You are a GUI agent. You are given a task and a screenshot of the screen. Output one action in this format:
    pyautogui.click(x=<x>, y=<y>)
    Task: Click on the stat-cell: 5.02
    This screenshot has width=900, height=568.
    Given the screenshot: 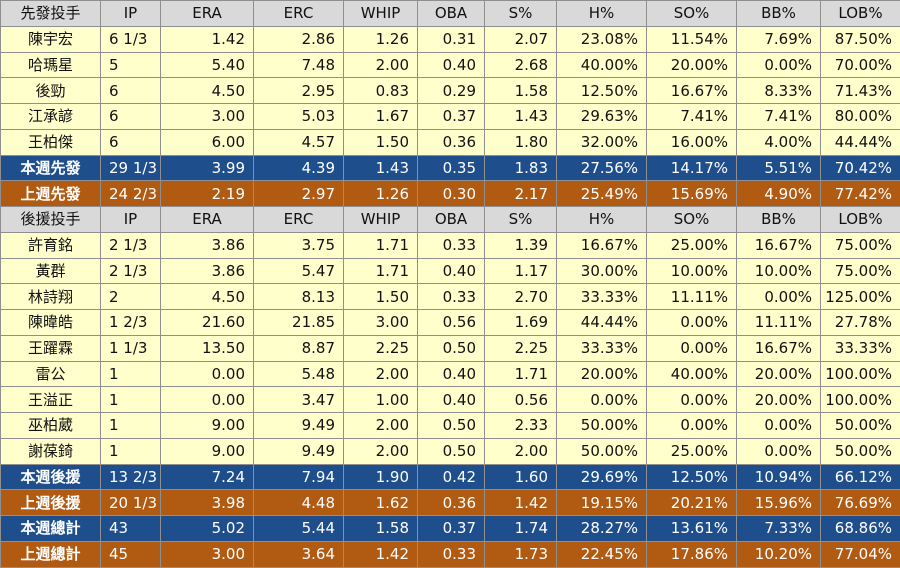 What is the action you would take?
    pyautogui.click(x=207, y=529)
    